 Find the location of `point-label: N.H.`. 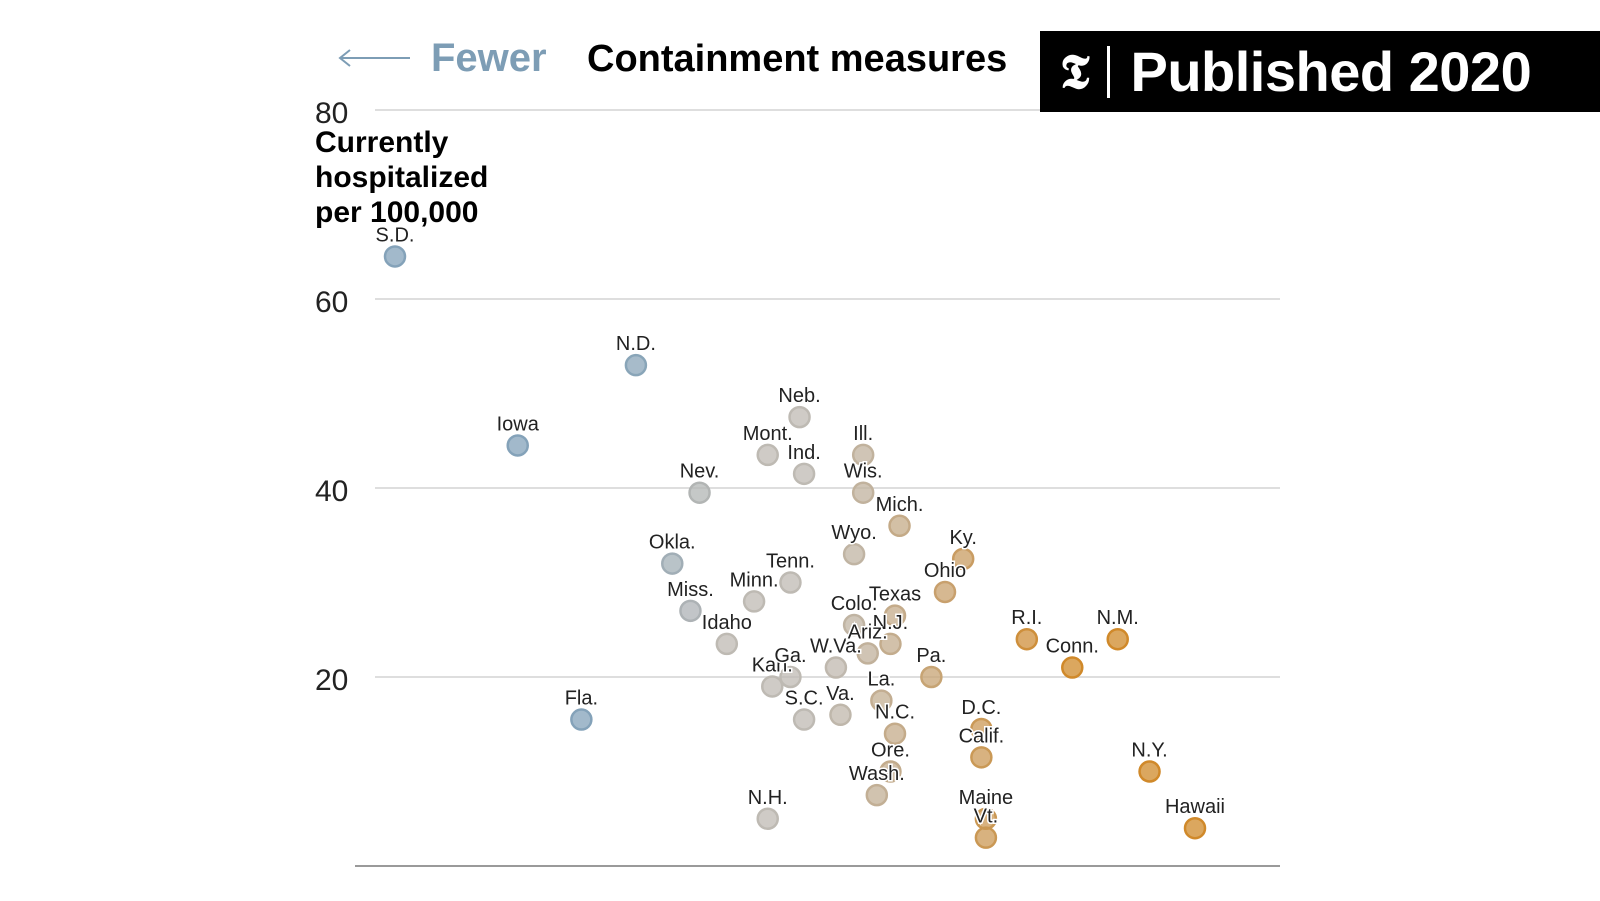

point-label: N.H. is located at coordinates (768, 798).